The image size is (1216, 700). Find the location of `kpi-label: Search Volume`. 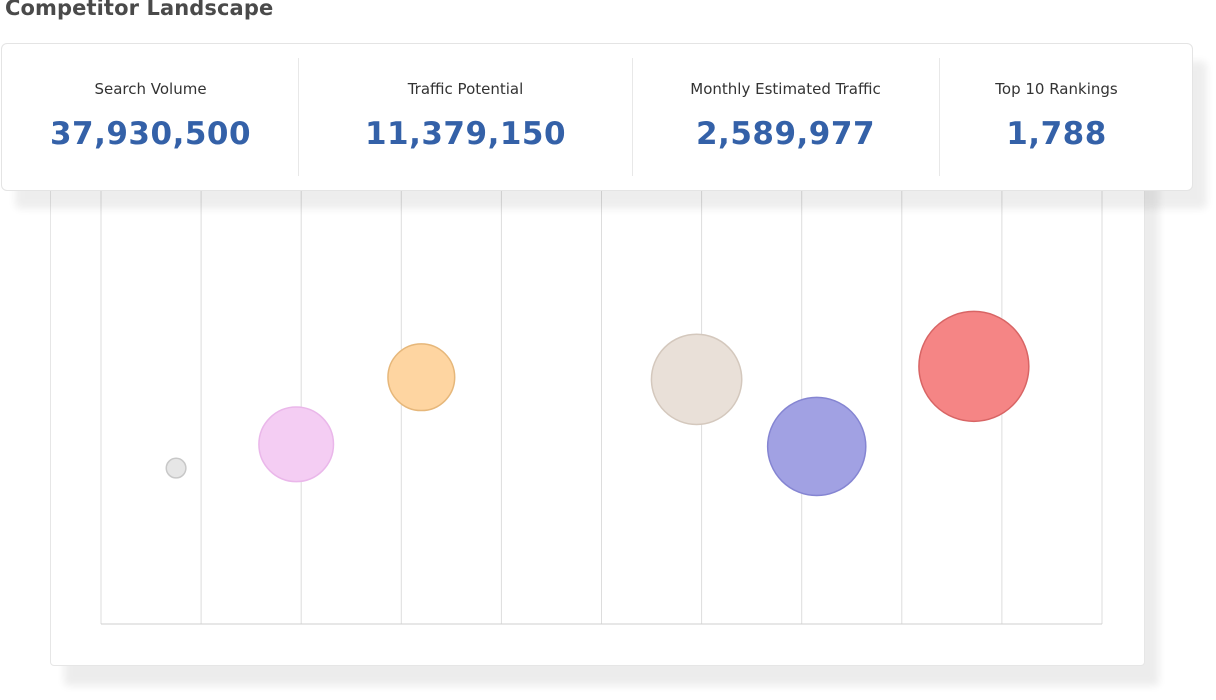

kpi-label: Search Volume is located at coordinates (150, 89).